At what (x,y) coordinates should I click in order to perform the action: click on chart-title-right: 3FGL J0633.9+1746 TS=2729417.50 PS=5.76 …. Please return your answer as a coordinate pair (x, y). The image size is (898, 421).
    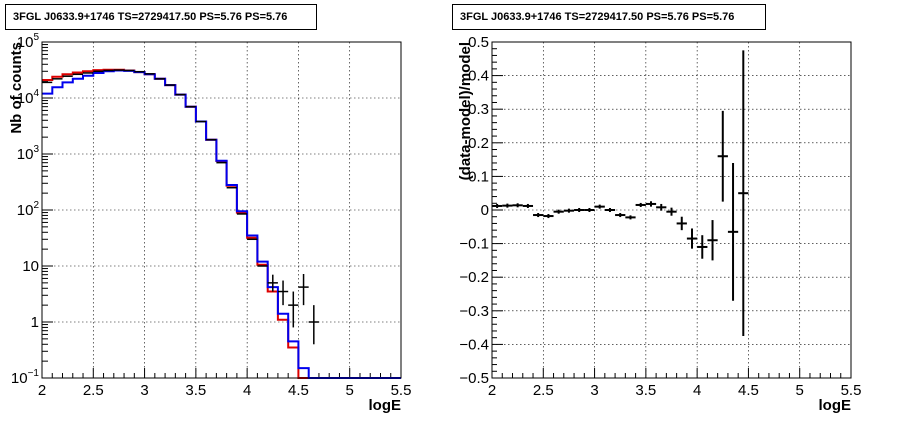
    Looking at the image, I should click on (609, 17).